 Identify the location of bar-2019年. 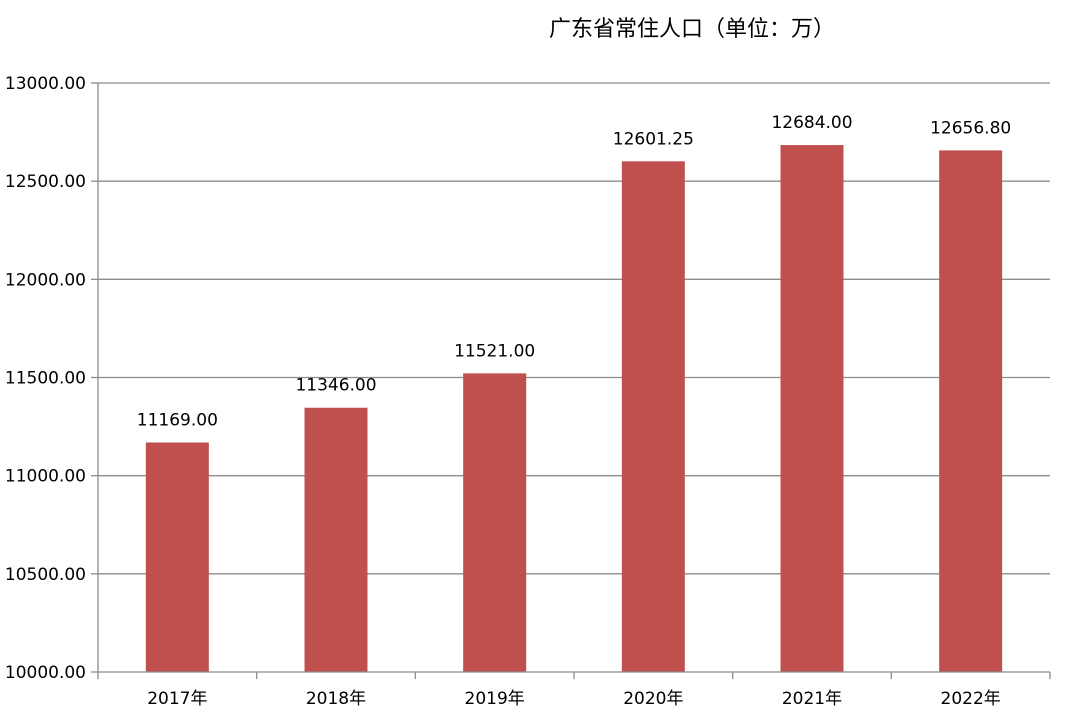
(495, 522).